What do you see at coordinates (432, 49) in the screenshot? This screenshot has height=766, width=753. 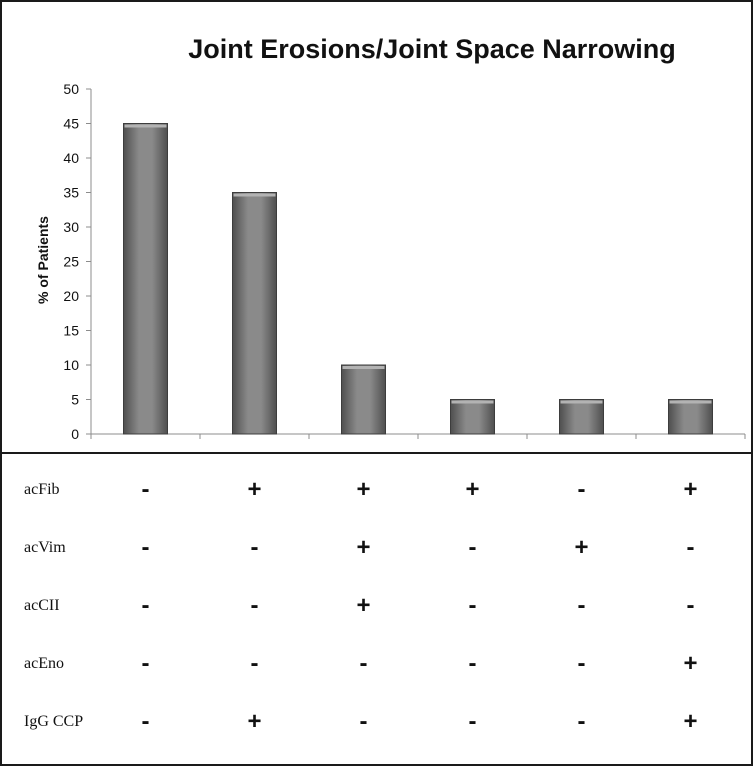 I see `chart-title: Joint Erosions/Joint Space Narrowing` at bounding box center [432, 49].